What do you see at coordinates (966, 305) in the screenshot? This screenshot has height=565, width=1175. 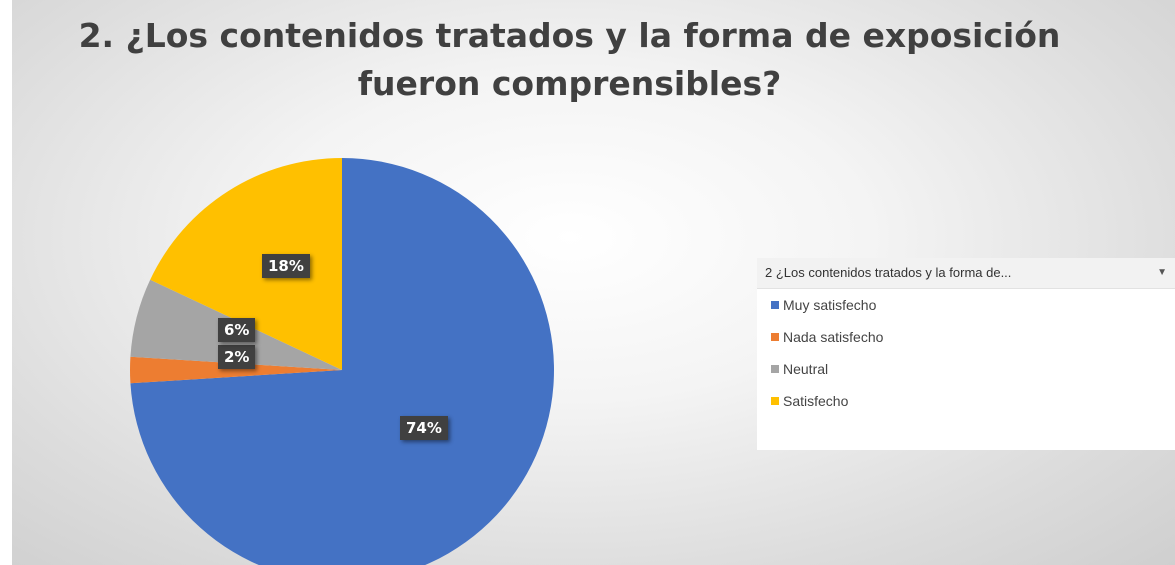 I see `legend-item-muy-satisfecho: Muy satisfecho` at bounding box center [966, 305].